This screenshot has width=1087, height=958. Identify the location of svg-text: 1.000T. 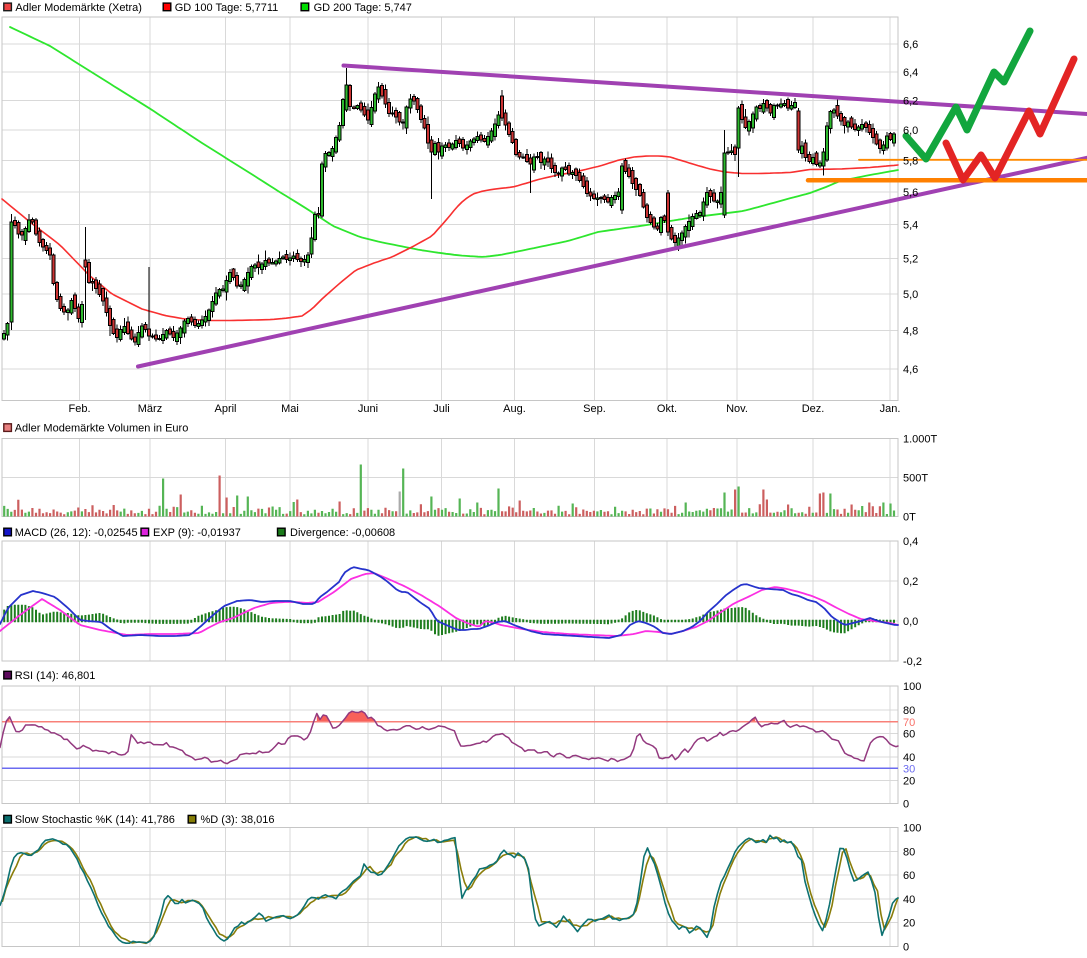
(920, 440).